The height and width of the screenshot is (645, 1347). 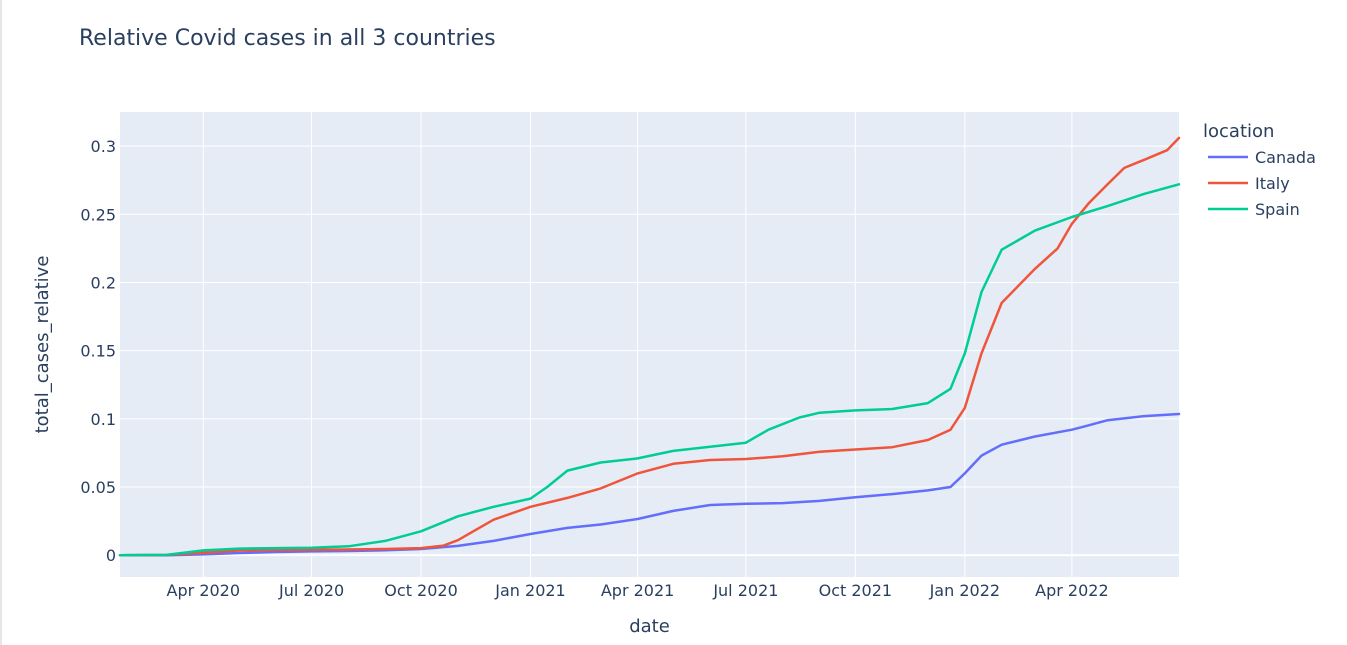 I want to click on x-axis-title: date, so click(x=649, y=626).